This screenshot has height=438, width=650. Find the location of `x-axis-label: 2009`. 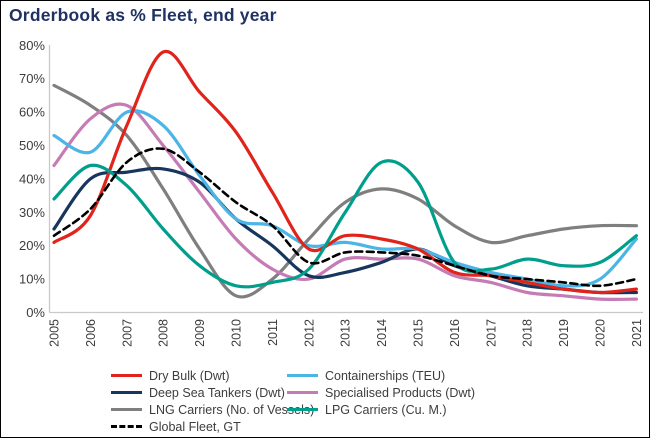

x-axis-label: 2009 is located at coordinates (200, 333).